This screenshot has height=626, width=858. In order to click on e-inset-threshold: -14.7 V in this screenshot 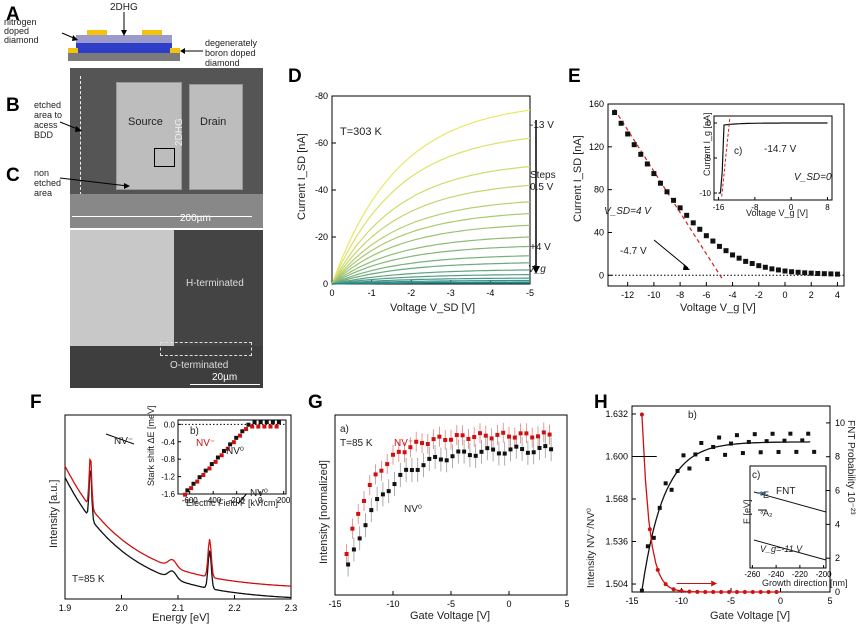, I will do `click(780, 149)`.